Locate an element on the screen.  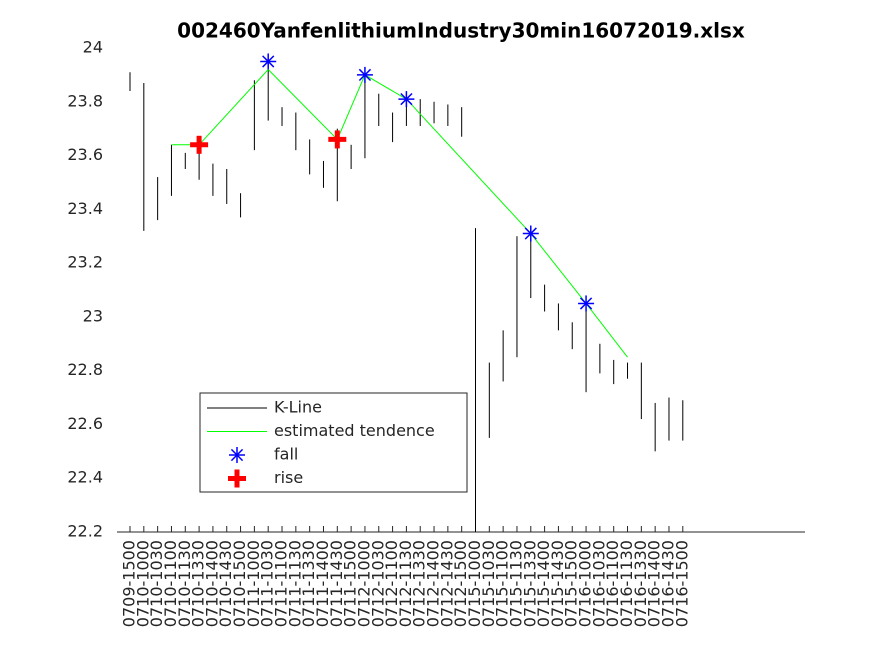
x-tick-label: 0712-1130 is located at coordinates (405, 583).